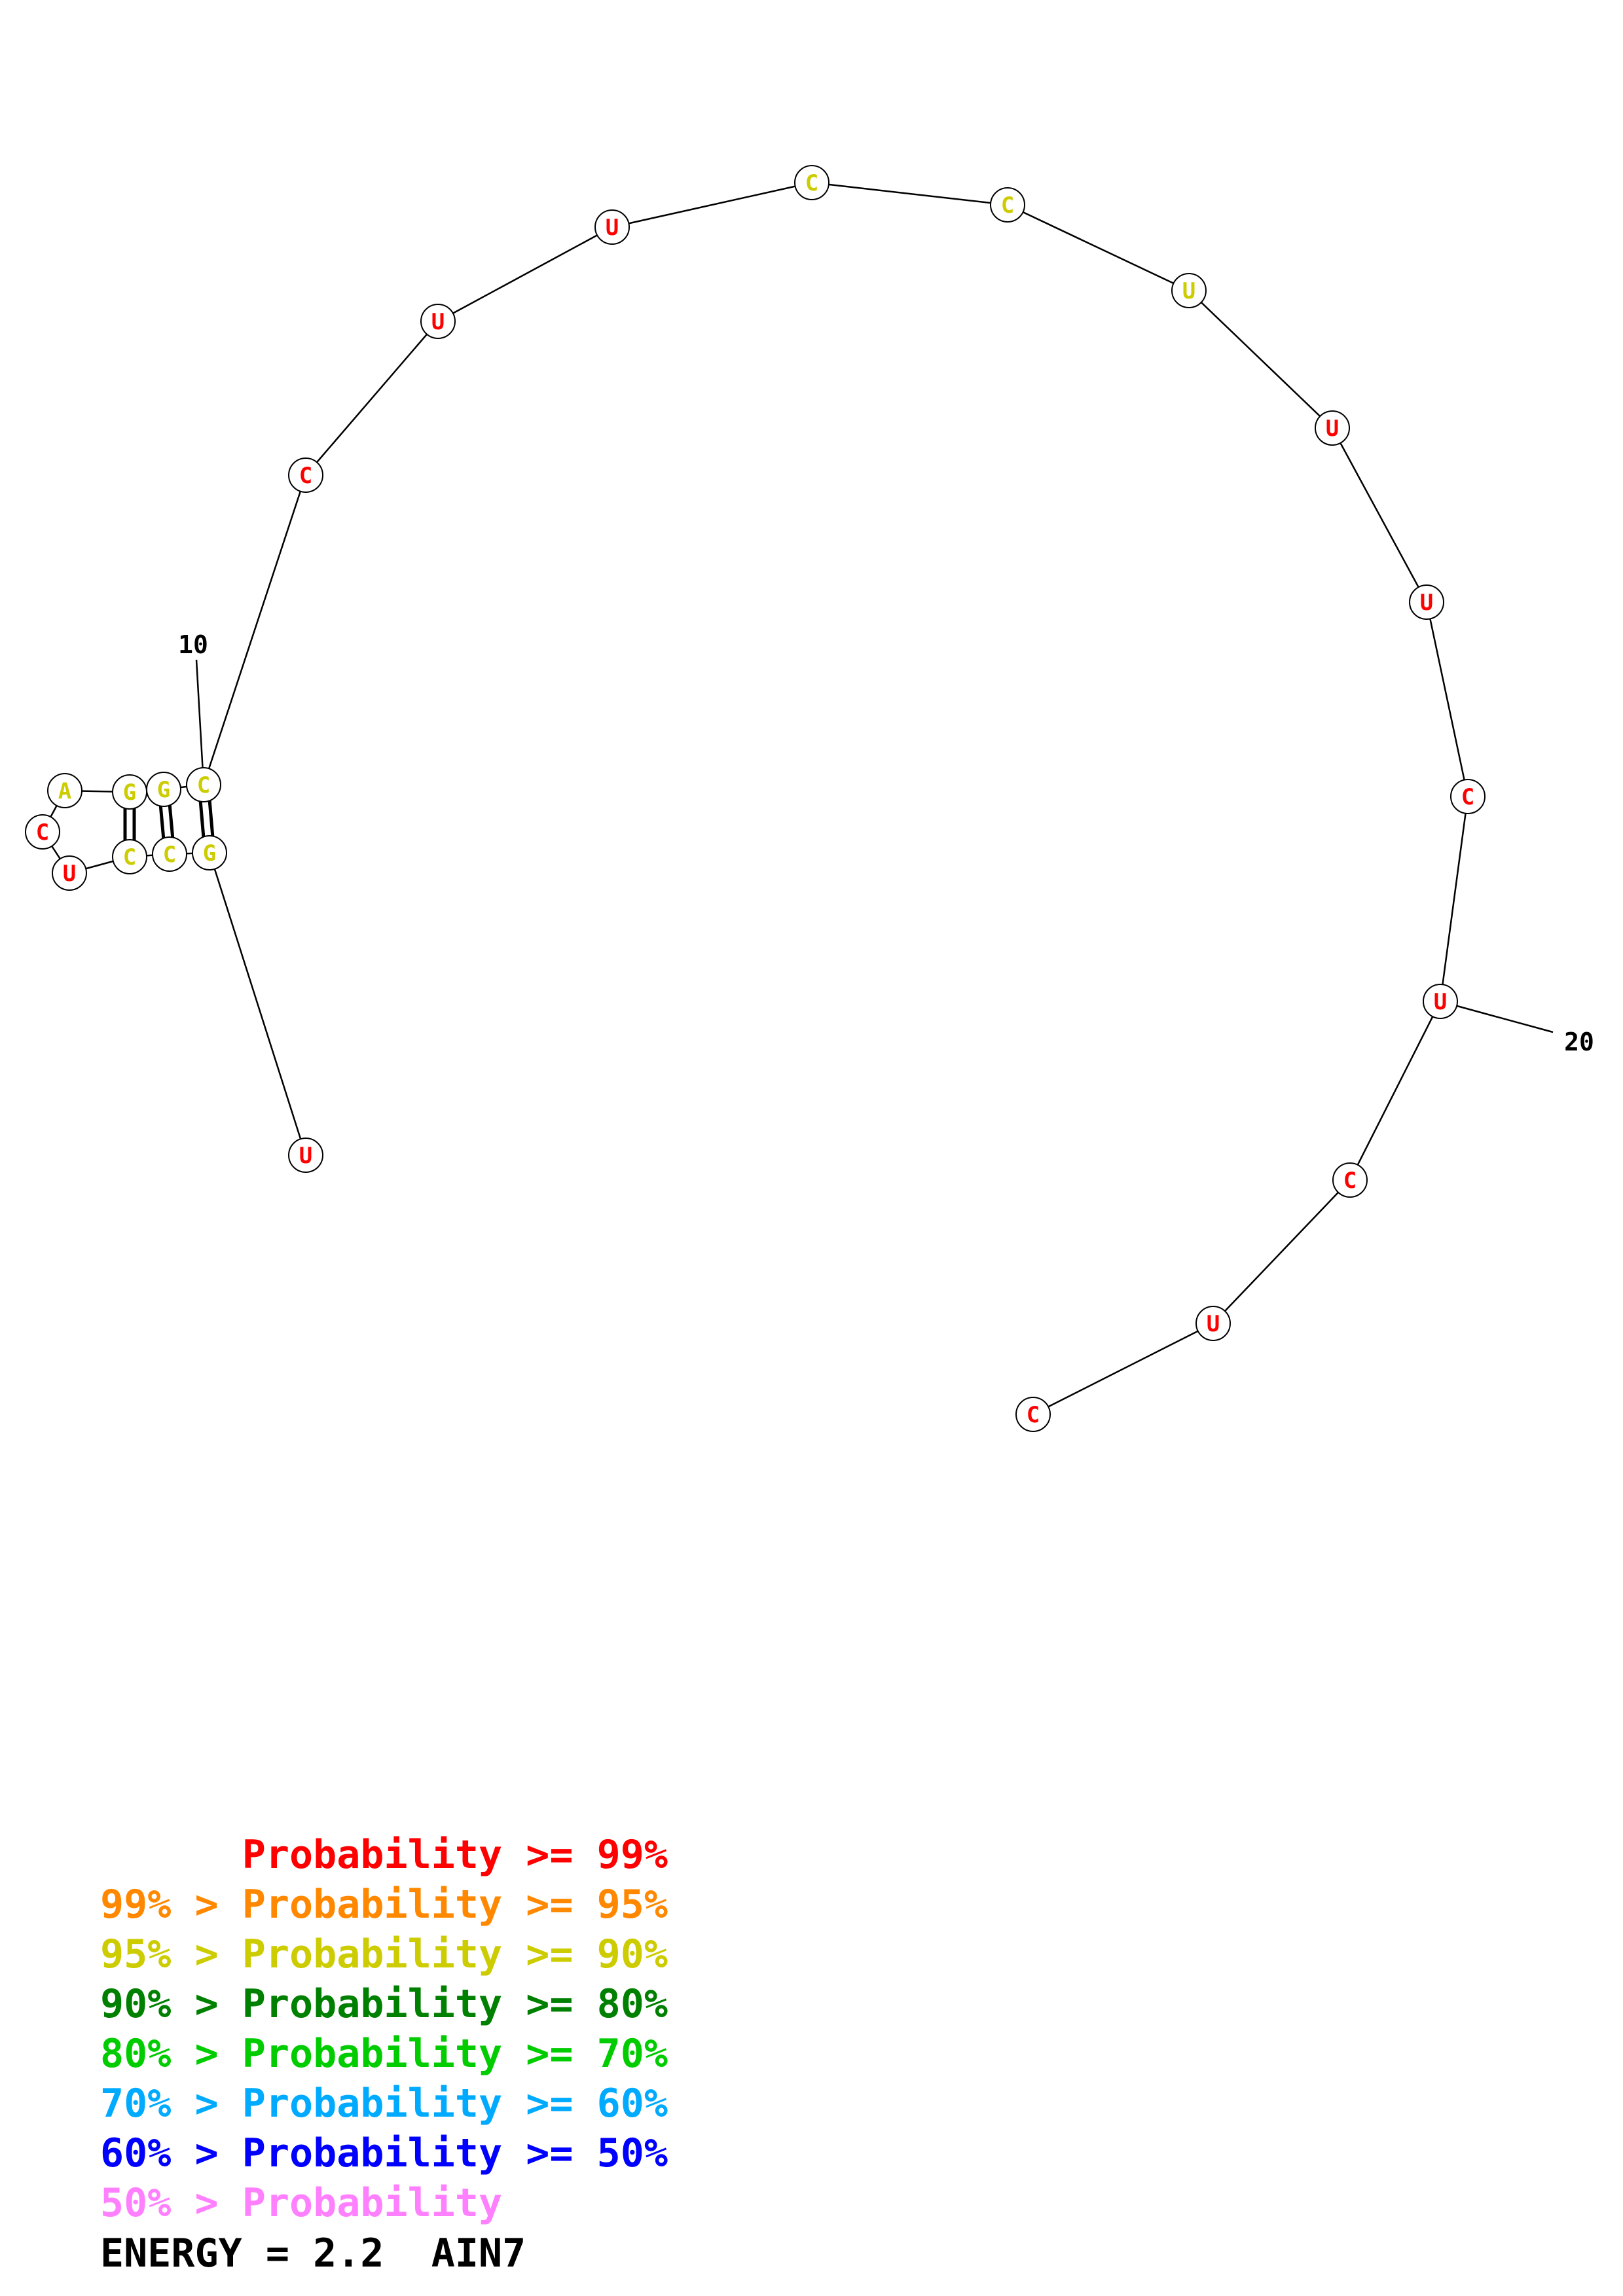 The image size is (1623, 2296). What do you see at coordinates (384, 2004) in the screenshot?
I see `legend-entry-80: 90% > Probability >= 80%` at bounding box center [384, 2004].